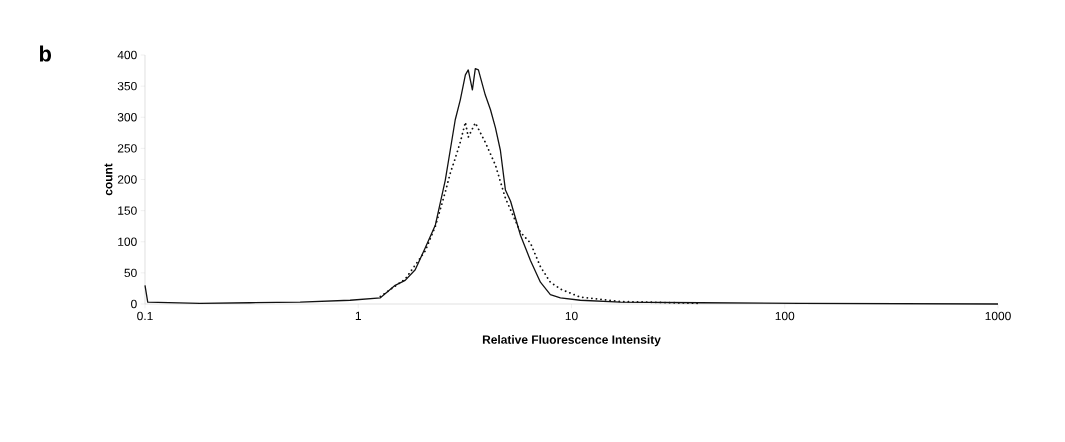 The width and height of the screenshot is (1065, 442). What do you see at coordinates (45, 53) in the screenshot?
I see `text: b` at bounding box center [45, 53].